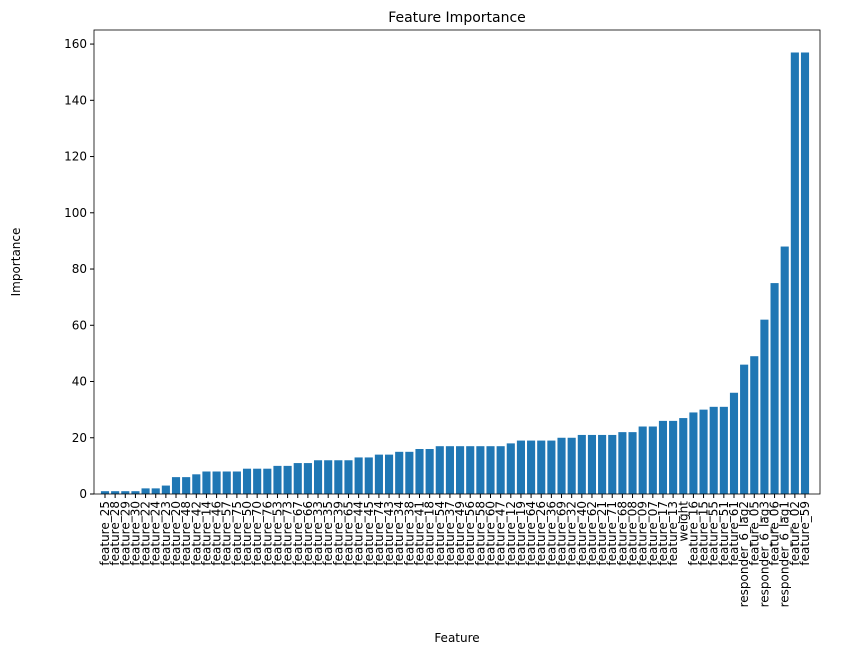 This screenshot has height=661, width=850. I want to click on x-tick-label: feature_65, so click(348, 533).